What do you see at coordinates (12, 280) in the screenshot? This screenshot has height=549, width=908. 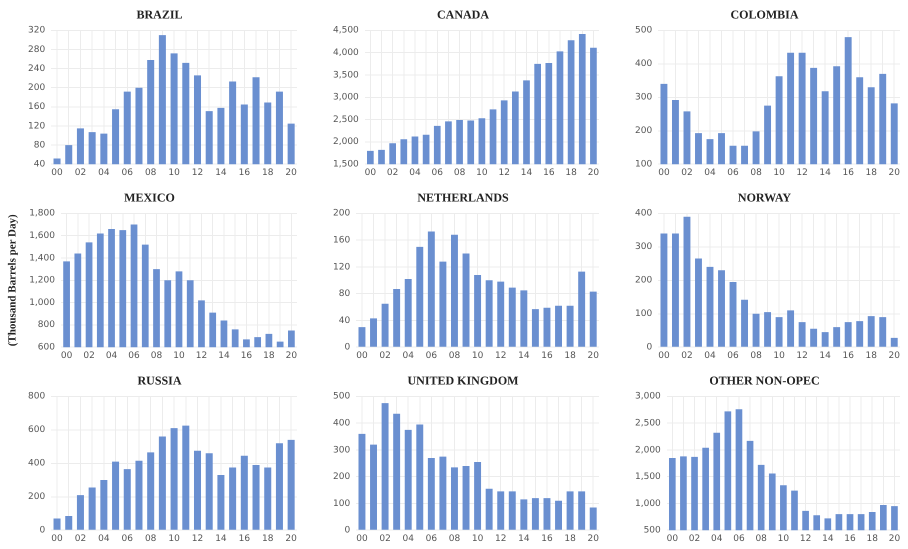 I see `y-axis-title: (Thousand Barrels per Day)` at bounding box center [12, 280].